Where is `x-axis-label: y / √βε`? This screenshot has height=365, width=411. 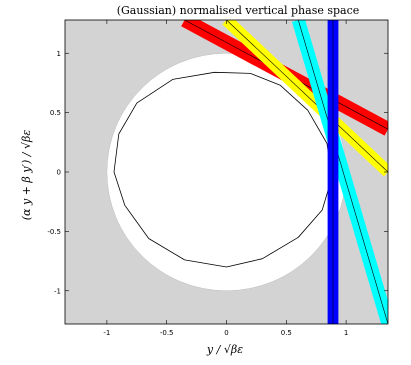
x-axis-label: y / √βε is located at coordinates (224, 349).